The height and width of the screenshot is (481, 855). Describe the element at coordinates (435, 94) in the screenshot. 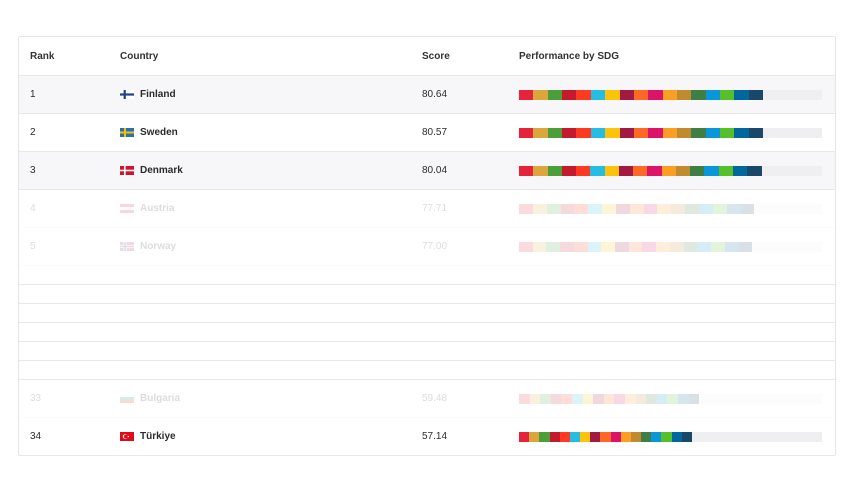

I see `score-cell: 80.64` at that location.